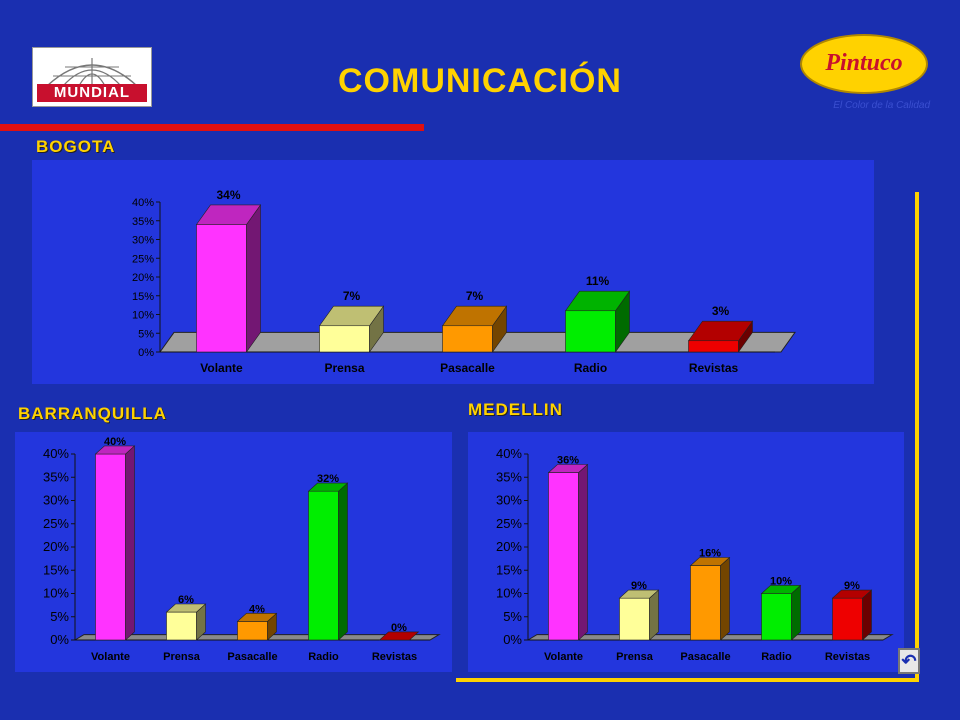 The height and width of the screenshot is (720, 960). What do you see at coordinates (212, 127) in the screenshot?
I see `title-underline` at bounding box center [212, 127].